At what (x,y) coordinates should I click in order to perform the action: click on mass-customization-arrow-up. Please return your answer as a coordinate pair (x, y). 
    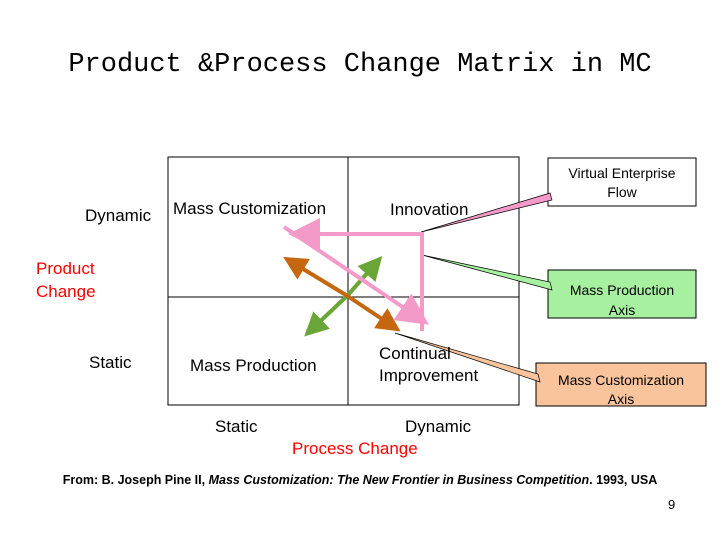
    Looking at the image, I should click on (315, 276).